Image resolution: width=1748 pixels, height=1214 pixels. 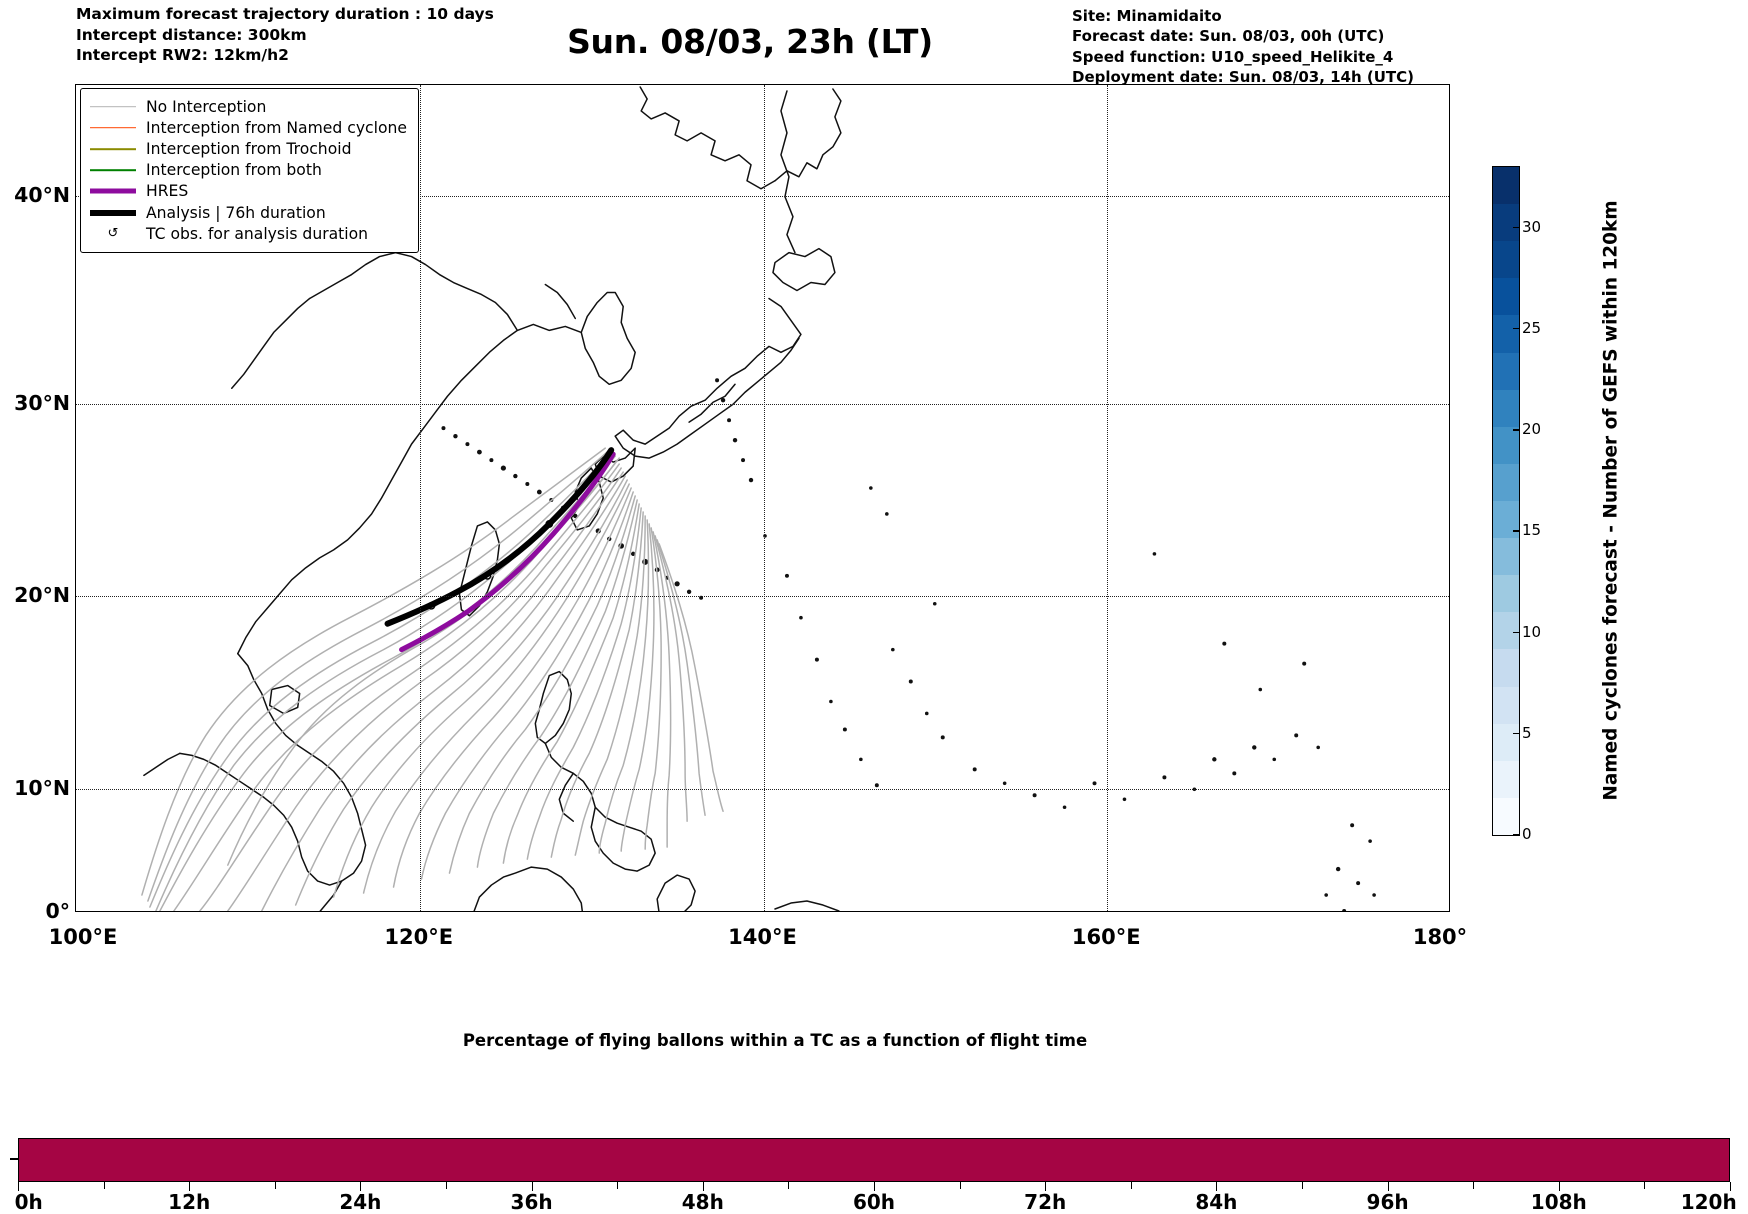 What do you see at coordinates (167, 191) in the screenshot?
I see `legend-label: HRES` at bounding box center [167, 191].